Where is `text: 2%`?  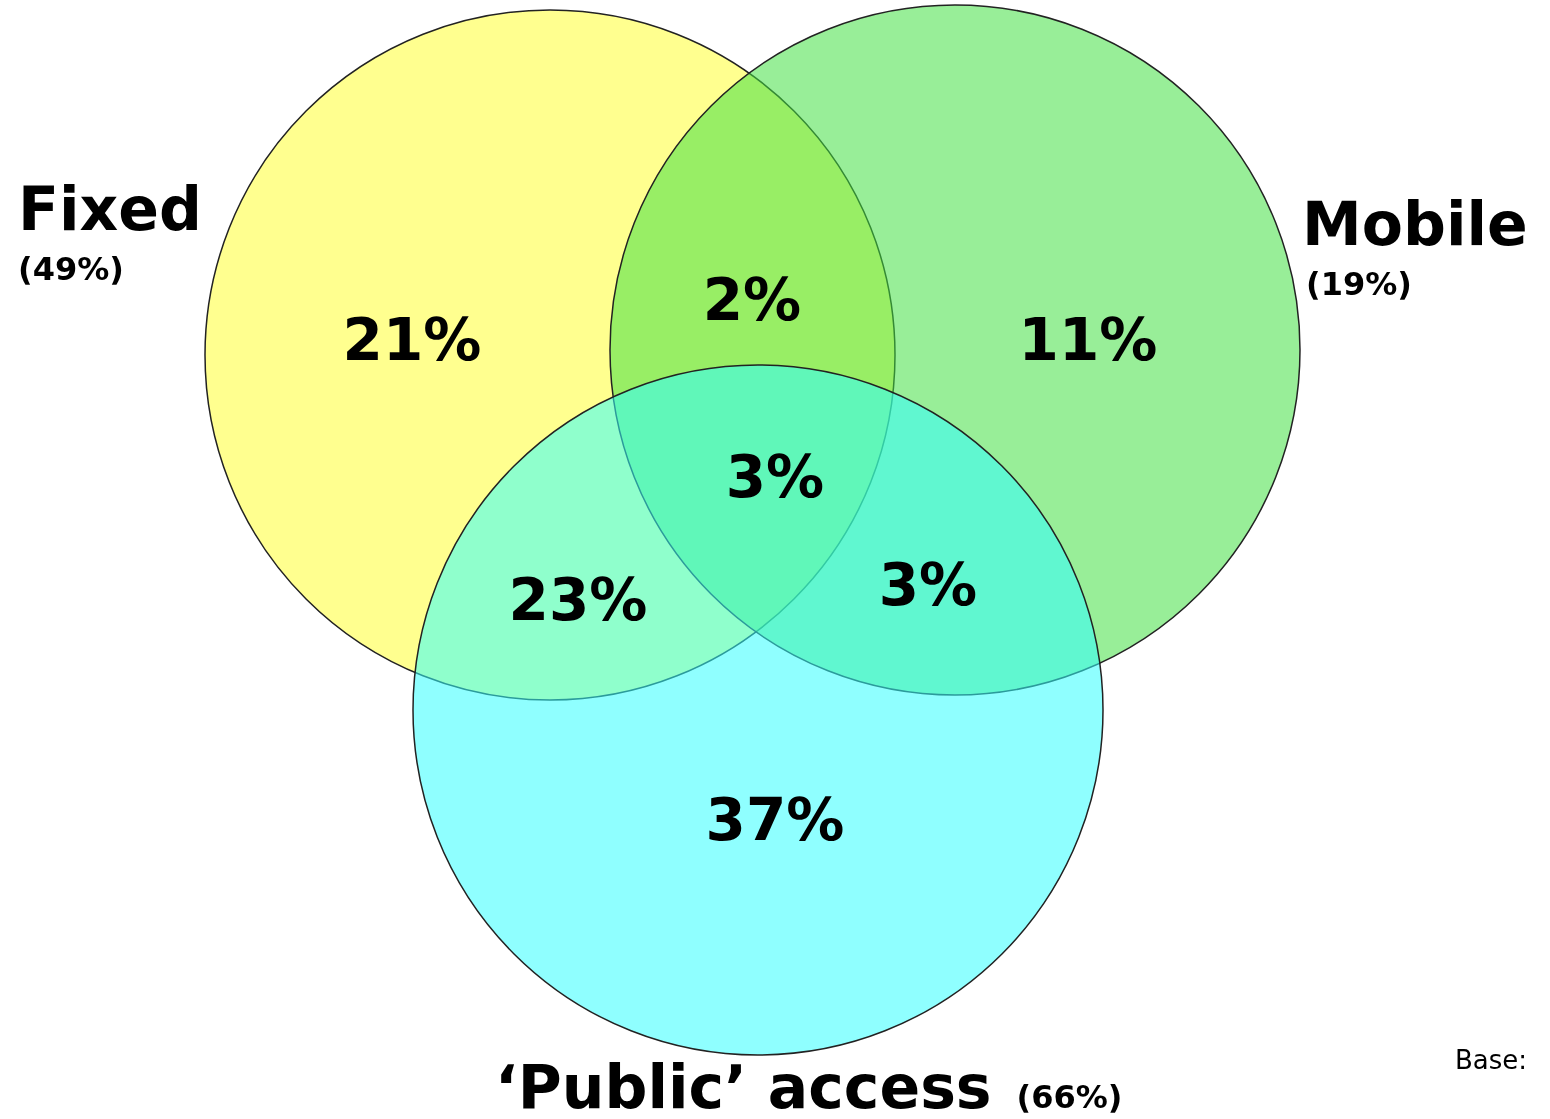
text: 2% is located at coordinates (752, 300).